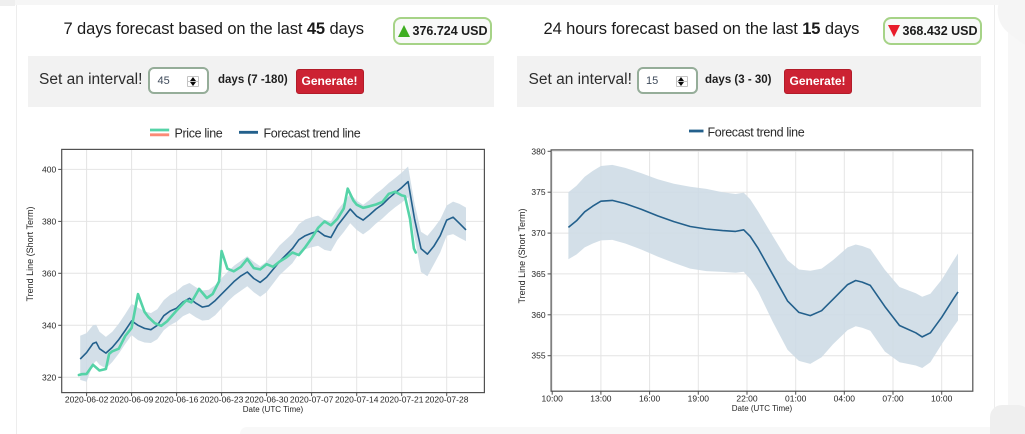 This screenshot has height=434, width=1025. What do you see at coordinates (402, 400) in the screenshot?
I see `svg-text: 2020-07-21` at bounding box center [402, 400].